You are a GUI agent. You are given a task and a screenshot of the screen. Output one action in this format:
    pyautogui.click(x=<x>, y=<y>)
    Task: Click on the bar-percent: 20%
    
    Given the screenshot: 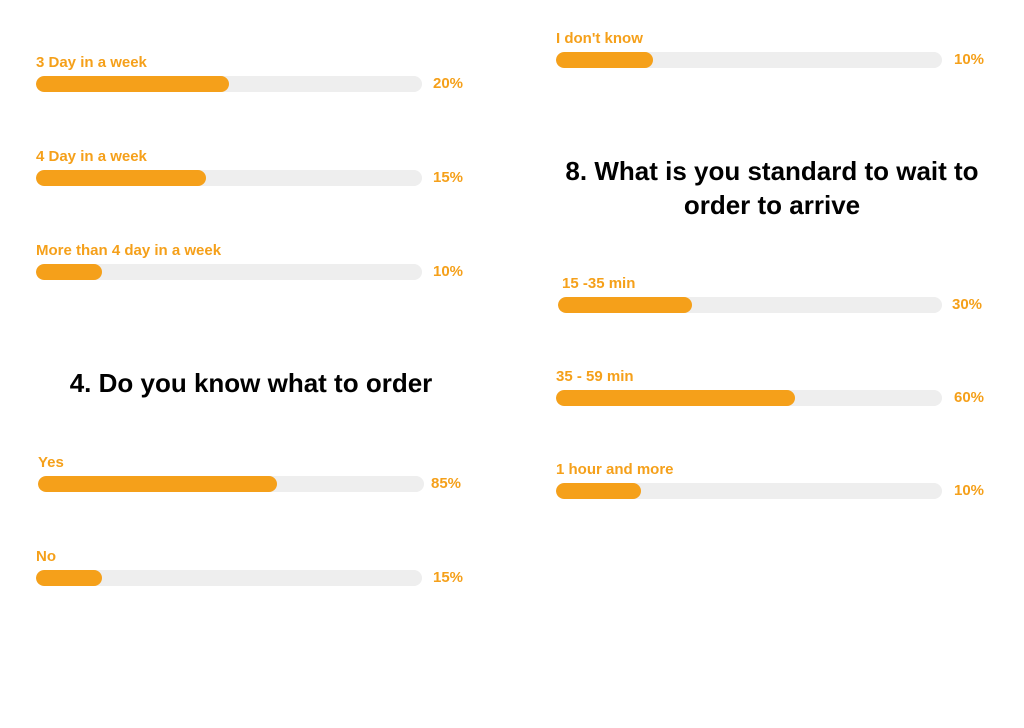 What is the action you would take?
    pyautogui.click(x=448, y=83)
    